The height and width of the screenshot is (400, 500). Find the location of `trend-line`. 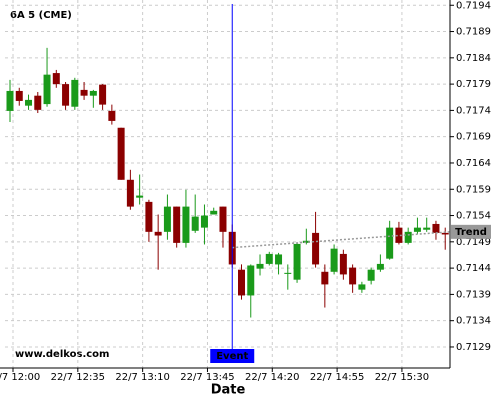

trend-line is located at coordinates (341, 240).